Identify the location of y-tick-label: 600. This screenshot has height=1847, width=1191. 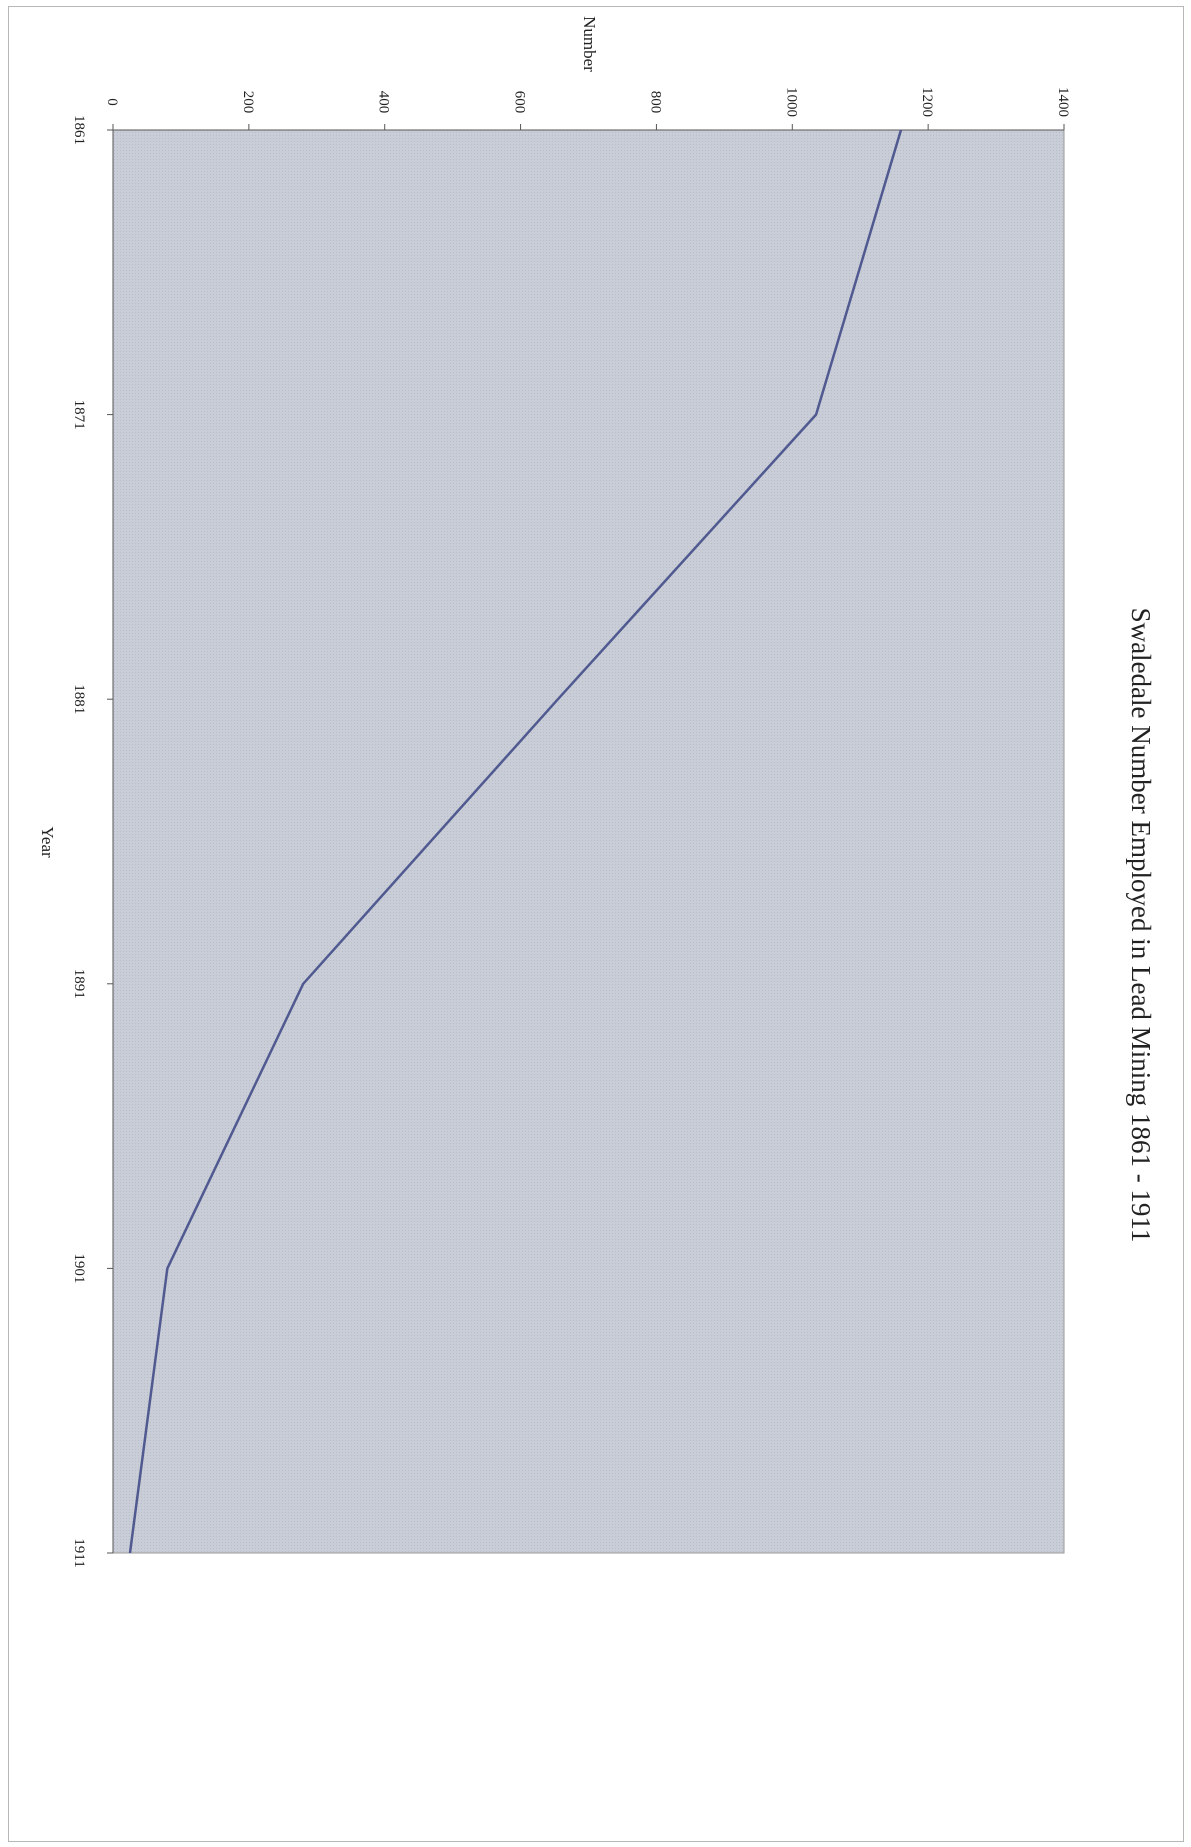
(520, 102).